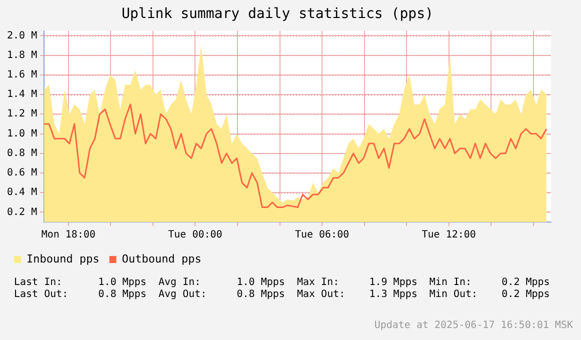 This screenshot has width=581, height=340. I want to click on x-tick-label: Mon 18:00, so click(68, 235).